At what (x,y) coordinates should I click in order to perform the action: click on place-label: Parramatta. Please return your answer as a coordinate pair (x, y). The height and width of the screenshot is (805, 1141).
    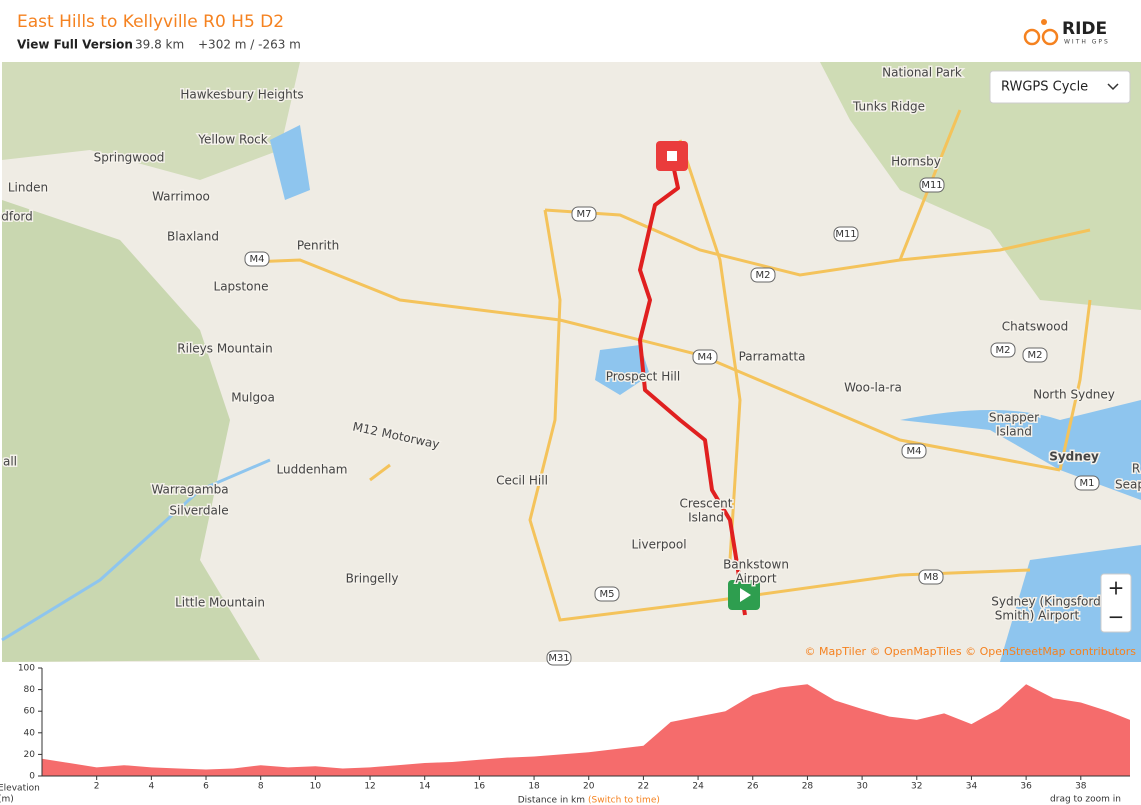
    Looking at the image, I should click on (772, 357).